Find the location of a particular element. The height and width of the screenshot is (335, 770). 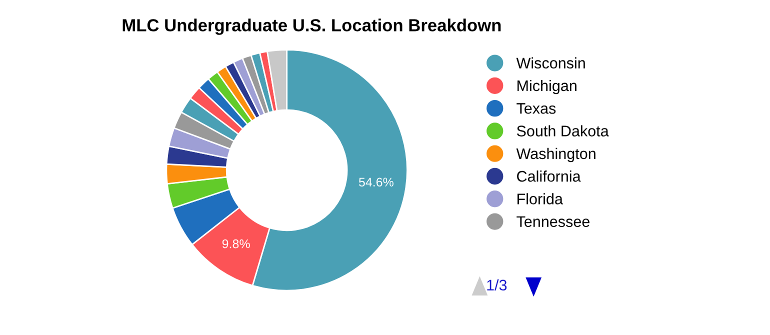

text: 1/3 is located at coordinates (497, 285).